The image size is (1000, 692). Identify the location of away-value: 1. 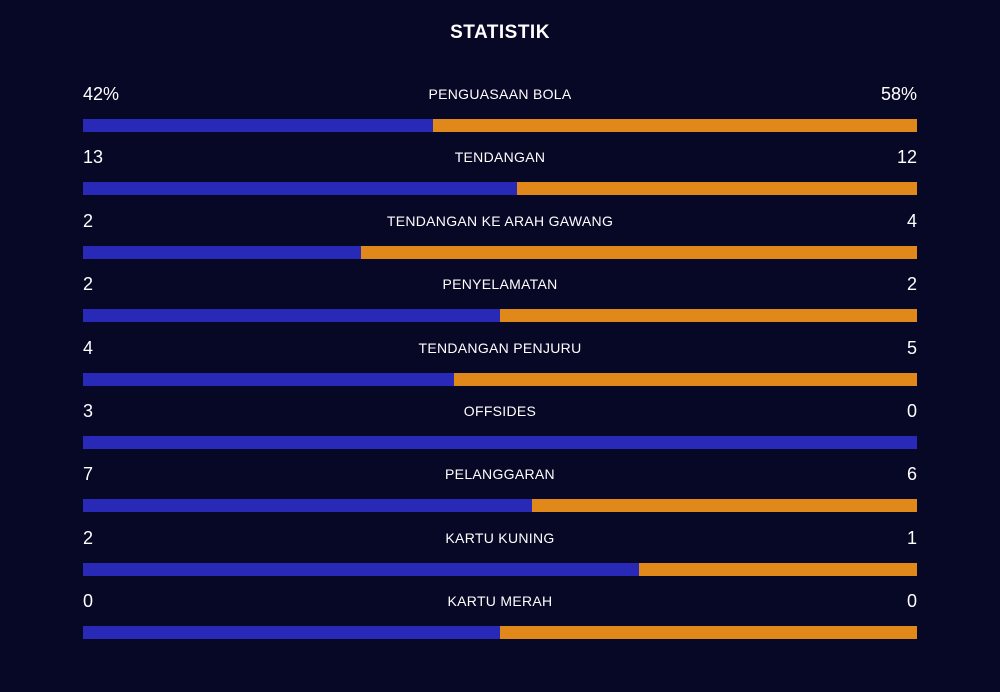
(911, 537).